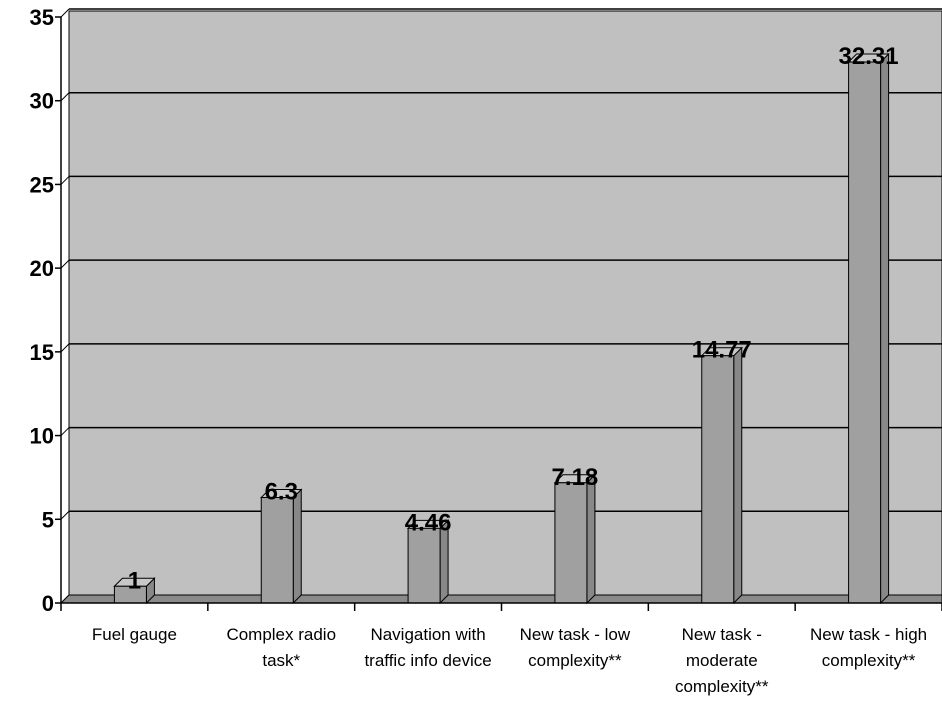 The image size is (942, 712). Describe the element at coordinates (42, 101) in the screenshot. I see `y-tick-label: 30` at that location.